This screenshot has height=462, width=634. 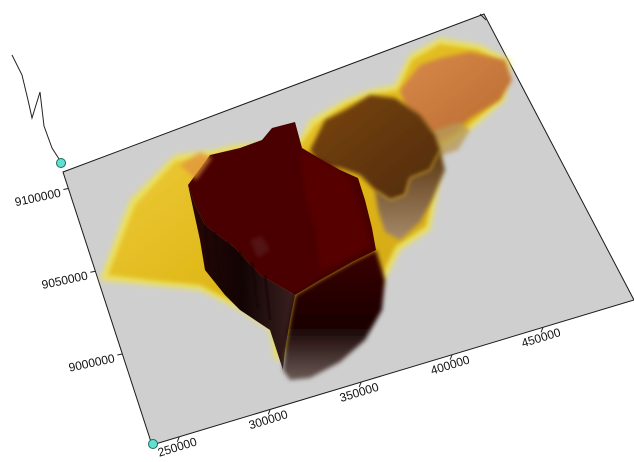 What do you see at coordinates (64, 279) in the screenshot?
I see `y-tick-label: 9050000` at bounding box center [64, 279].